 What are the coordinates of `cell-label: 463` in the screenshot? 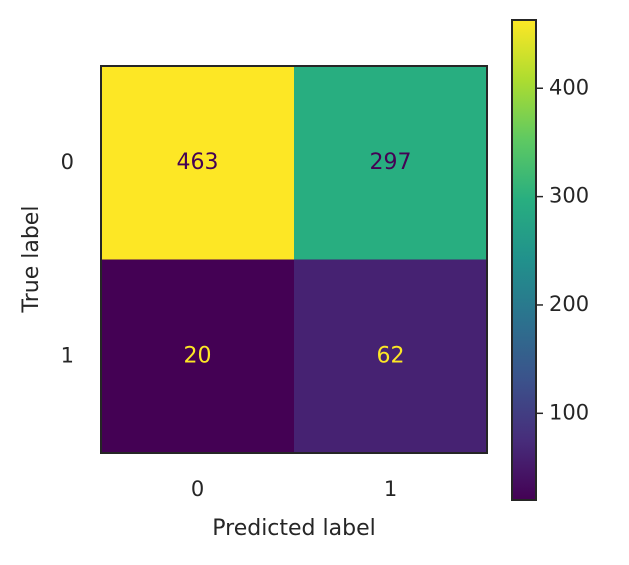 It's located at (198, 162).